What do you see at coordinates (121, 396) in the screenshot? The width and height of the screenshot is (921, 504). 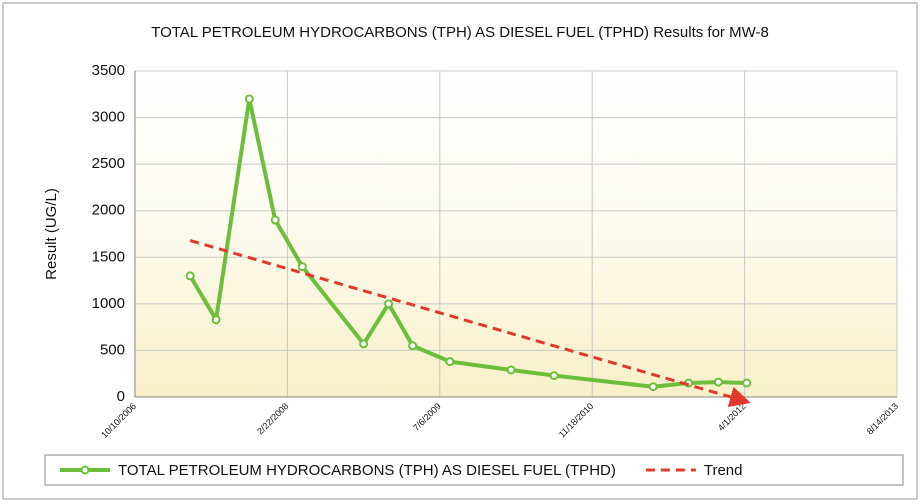 I see `y-tick-label: 0` at bounding box center [121, 396].